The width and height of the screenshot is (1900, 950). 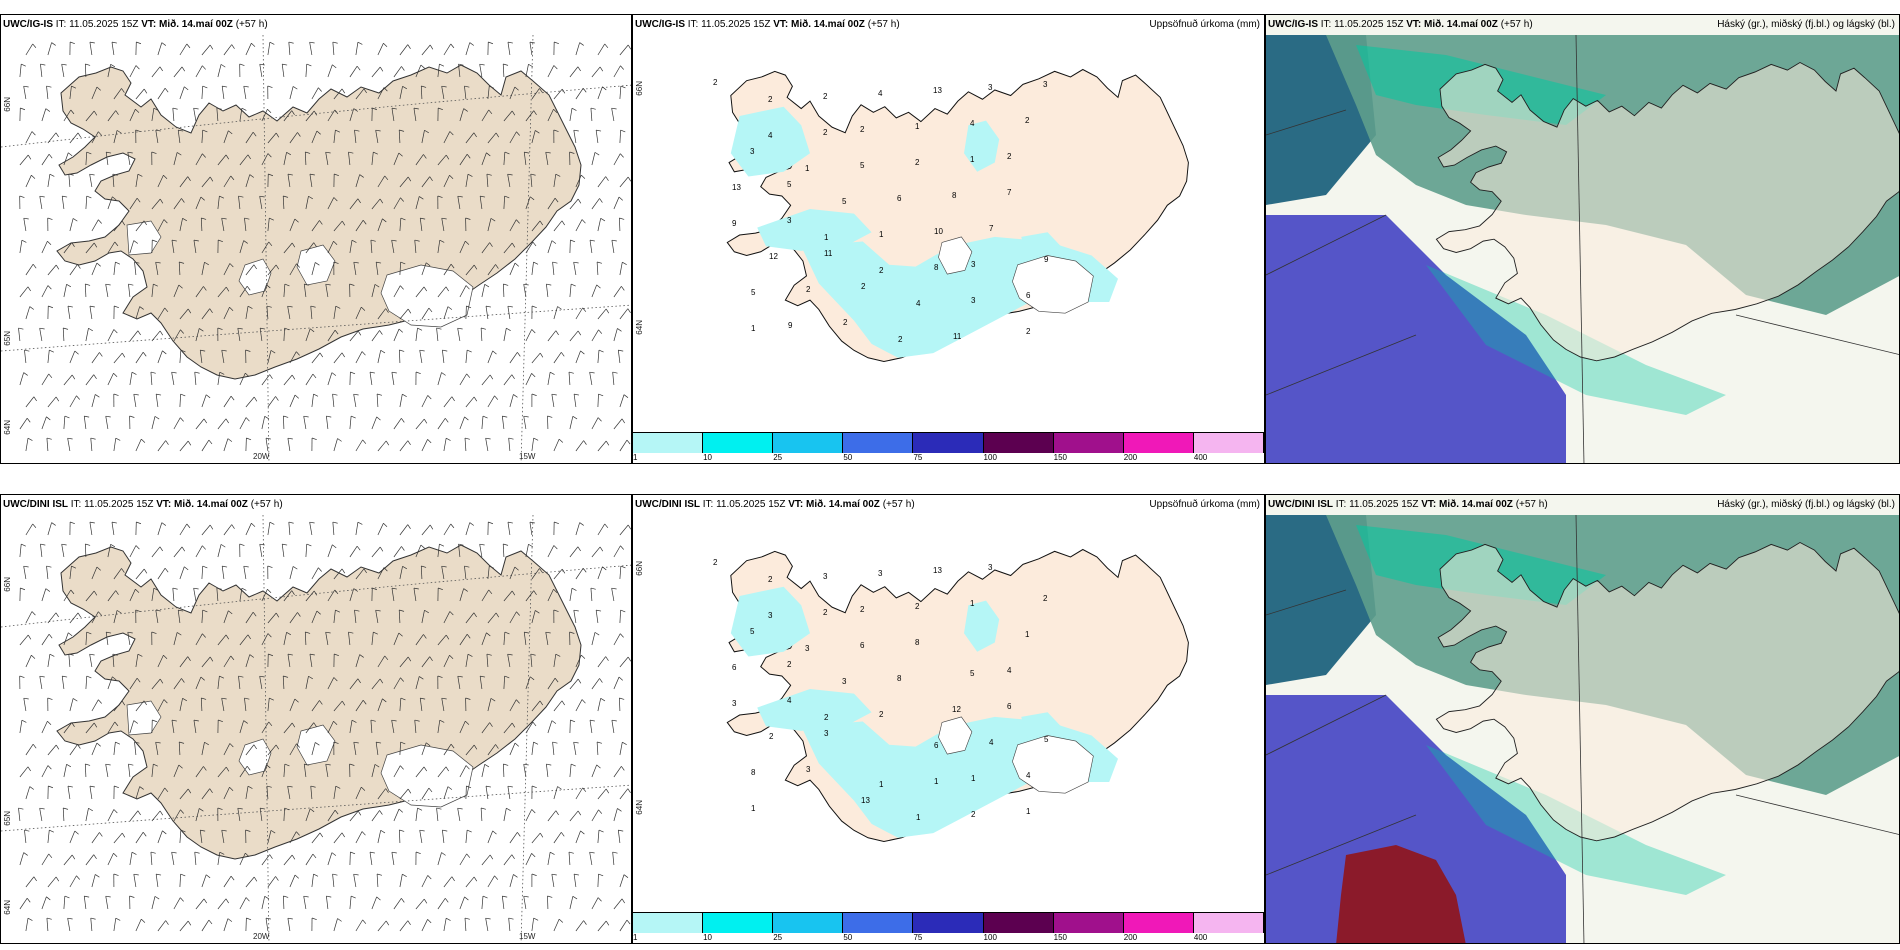 What do you see at coordinates (1204, 504) in the screenshot?
I see `precip-title: Uppsöfnuð úrkoma (mm)` at bounding box center [1204, 504].